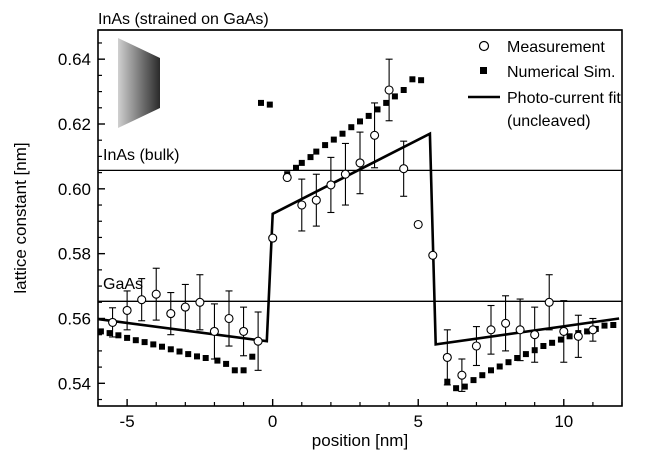  What do you see at coordinates (556, 47) in the screenshot?
I see `legend-label-measurement: Measurement` at bounding box center [556, 47].